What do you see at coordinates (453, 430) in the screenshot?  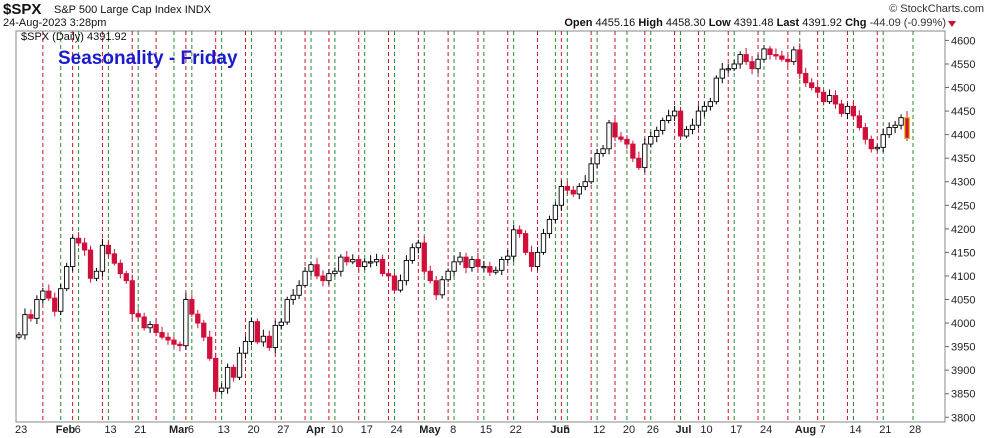 I see `x-tick-label: 8` at bounding box center [453, 430].